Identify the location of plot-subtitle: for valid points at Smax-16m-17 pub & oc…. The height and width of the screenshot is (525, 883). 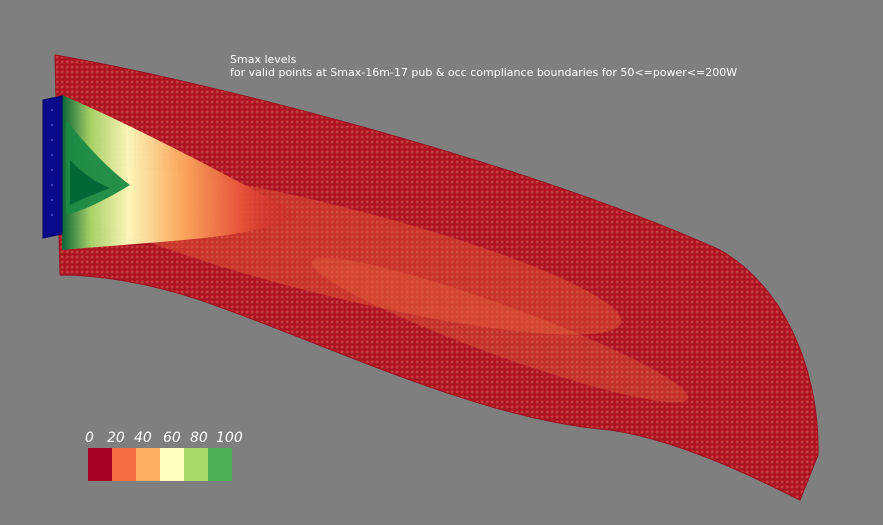
(484, 72).